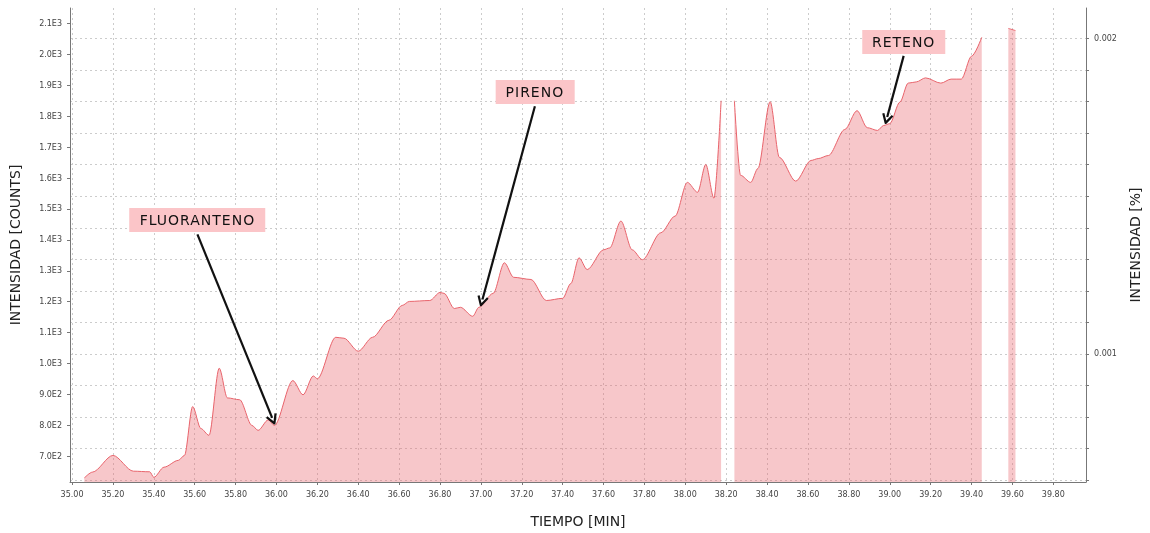 The width and height of the screenshot is (1150, 533). Describe the element at coordinates (154, 494) in the screenshot. I see `x-tick-label: 35.40` at that location.